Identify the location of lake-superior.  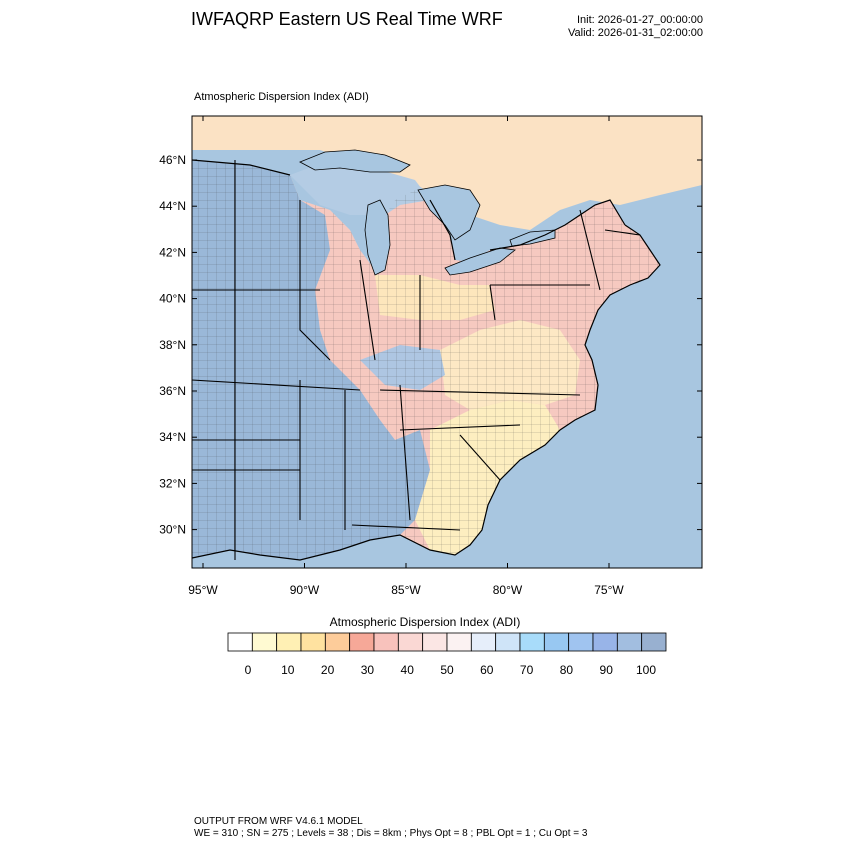
(355, 161).